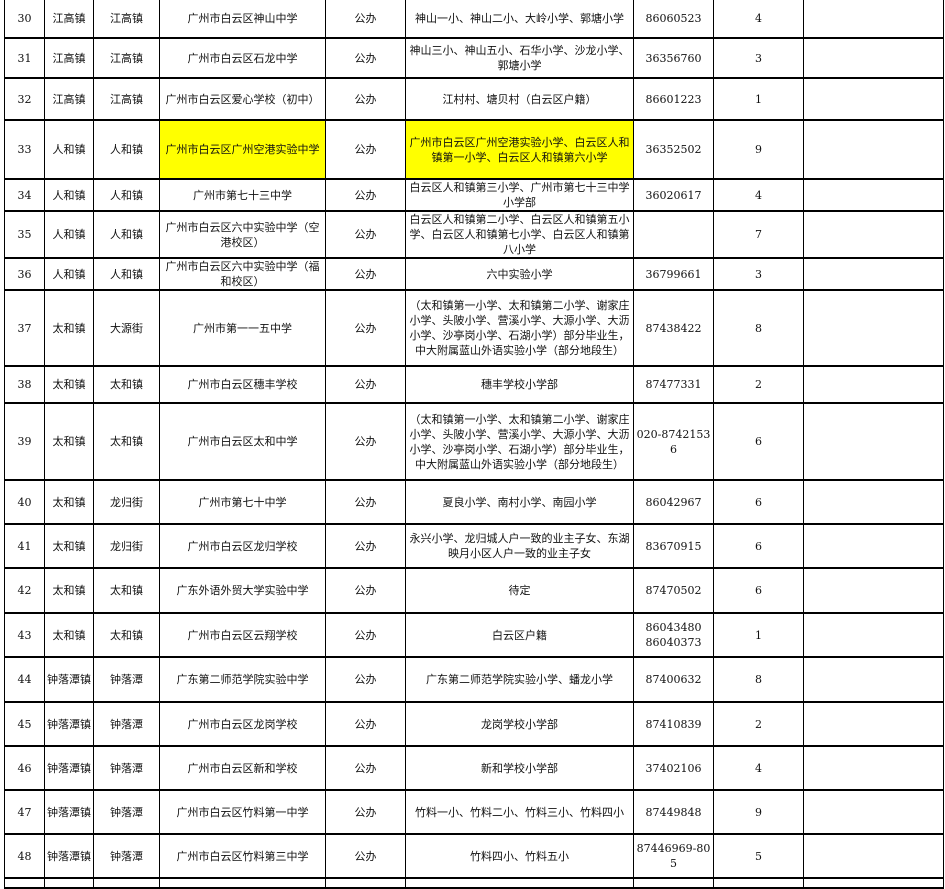 The height and width of the screenshot is (889, 945). What do you see at coordinates (242, 234) in the screenshot?
I see `middle-school-cell: 广州市白云区六中实验中学（空港校区）` at bounding box center [242, 234].